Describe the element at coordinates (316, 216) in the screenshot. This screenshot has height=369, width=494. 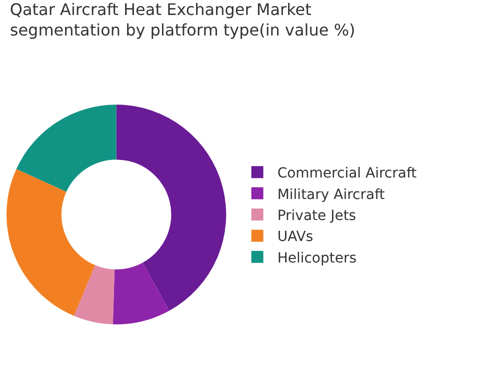
I see `legend-label: Private Jets` at that location.